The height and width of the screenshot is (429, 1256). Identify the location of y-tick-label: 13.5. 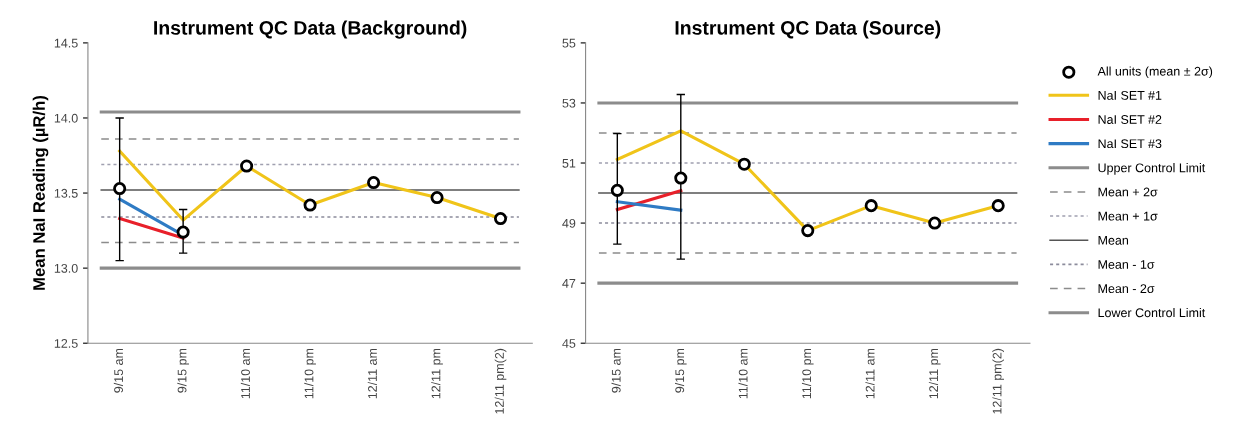
(66, 193).